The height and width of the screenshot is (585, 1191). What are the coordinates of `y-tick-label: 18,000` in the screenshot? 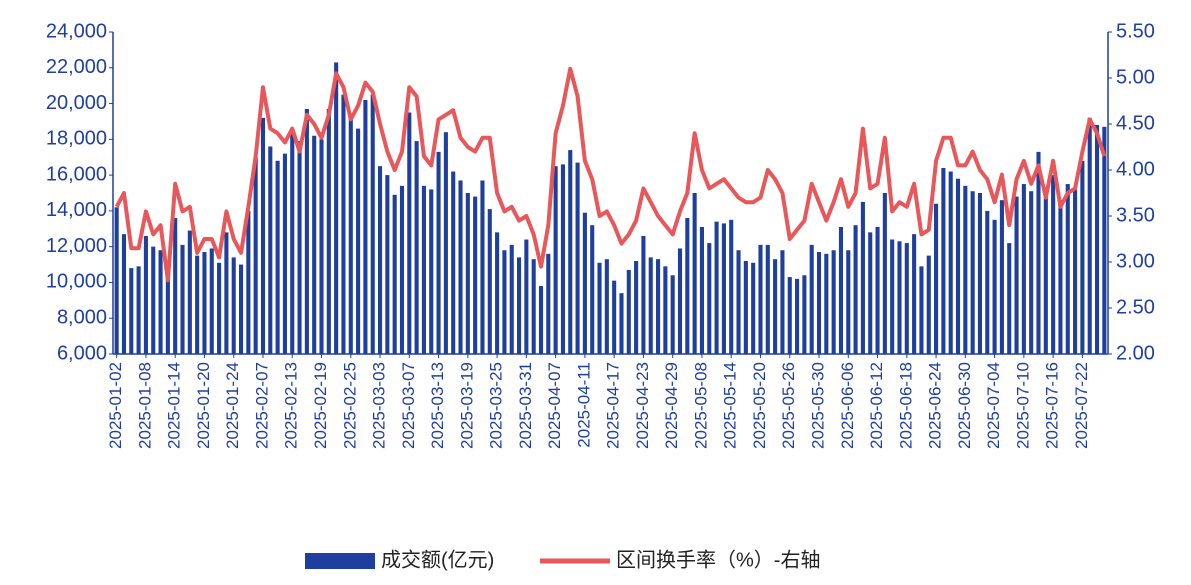 It's located at (76, 139).